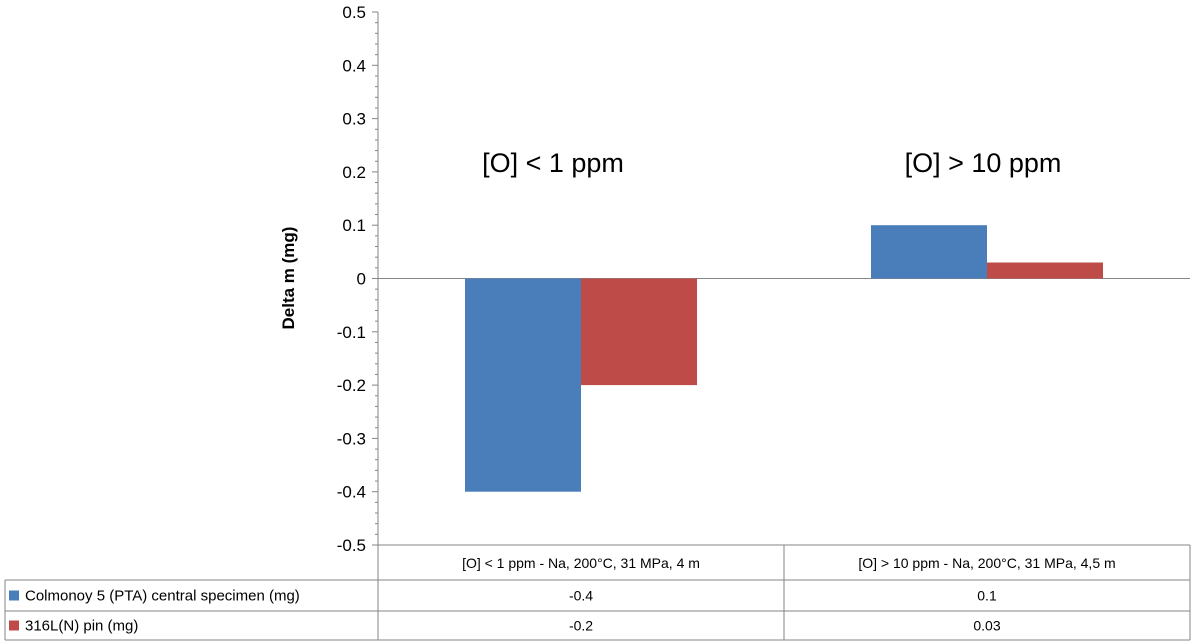 Image resolution: width=1200 pixels, height=643 pixels. I want to click on annotation-high-oxygen: [O] > 10 ppm, so click(983, 163).